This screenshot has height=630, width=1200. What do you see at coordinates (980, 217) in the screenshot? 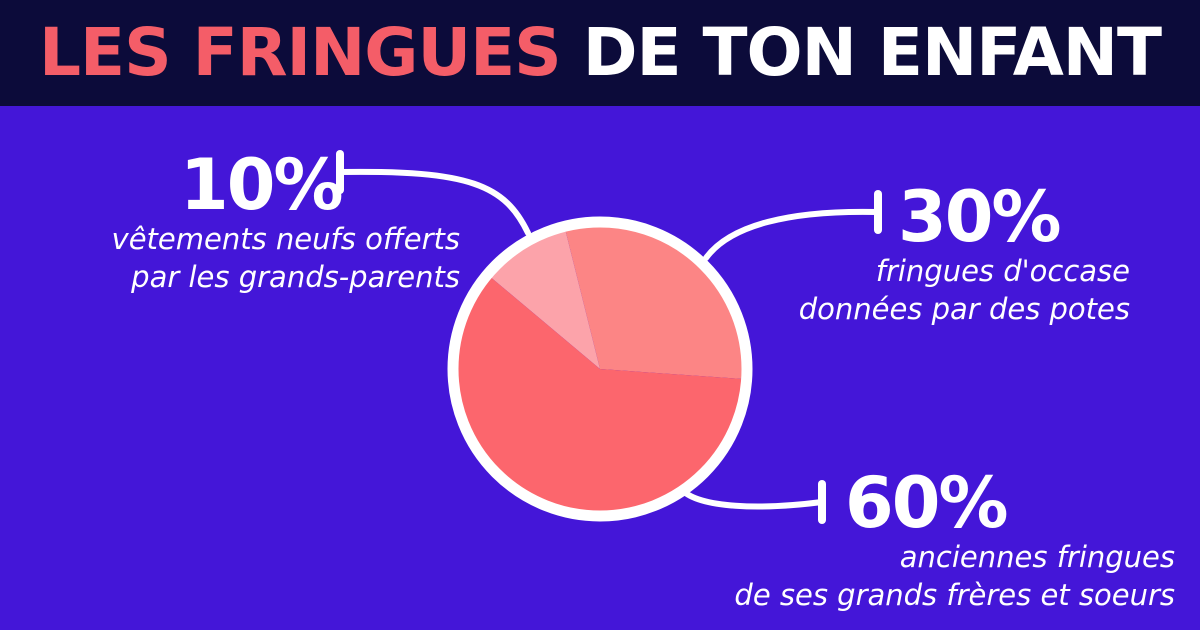
I see `slice-2-percent: 30%` at bounding box center [980, 217].